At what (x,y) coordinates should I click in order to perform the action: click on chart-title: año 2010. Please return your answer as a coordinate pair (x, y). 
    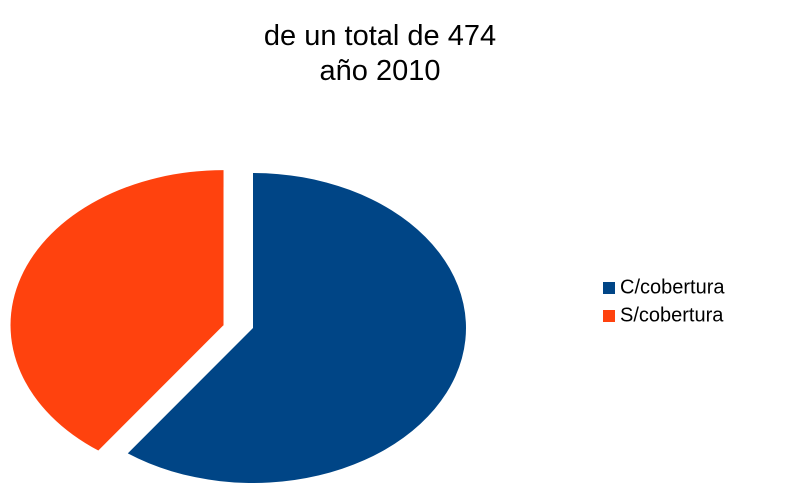
    Looking at the image, I should click on (380, 71).